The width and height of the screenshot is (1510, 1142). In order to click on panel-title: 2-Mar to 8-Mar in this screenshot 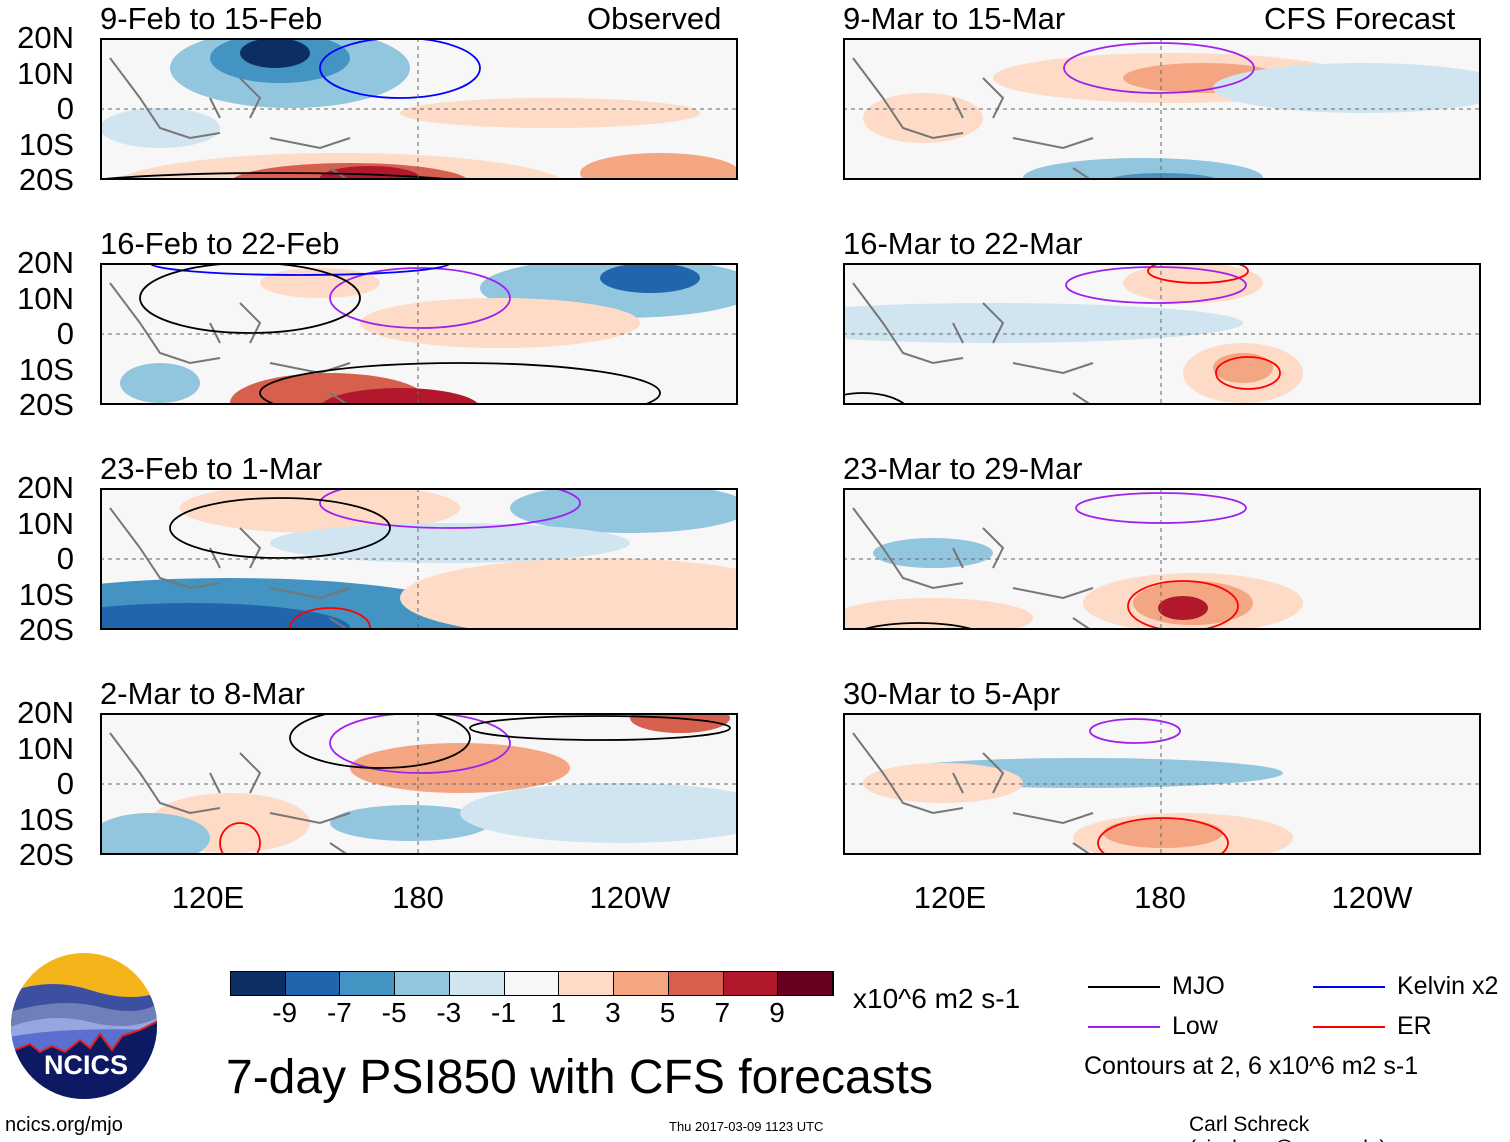, I will do `click(202, 693)`.